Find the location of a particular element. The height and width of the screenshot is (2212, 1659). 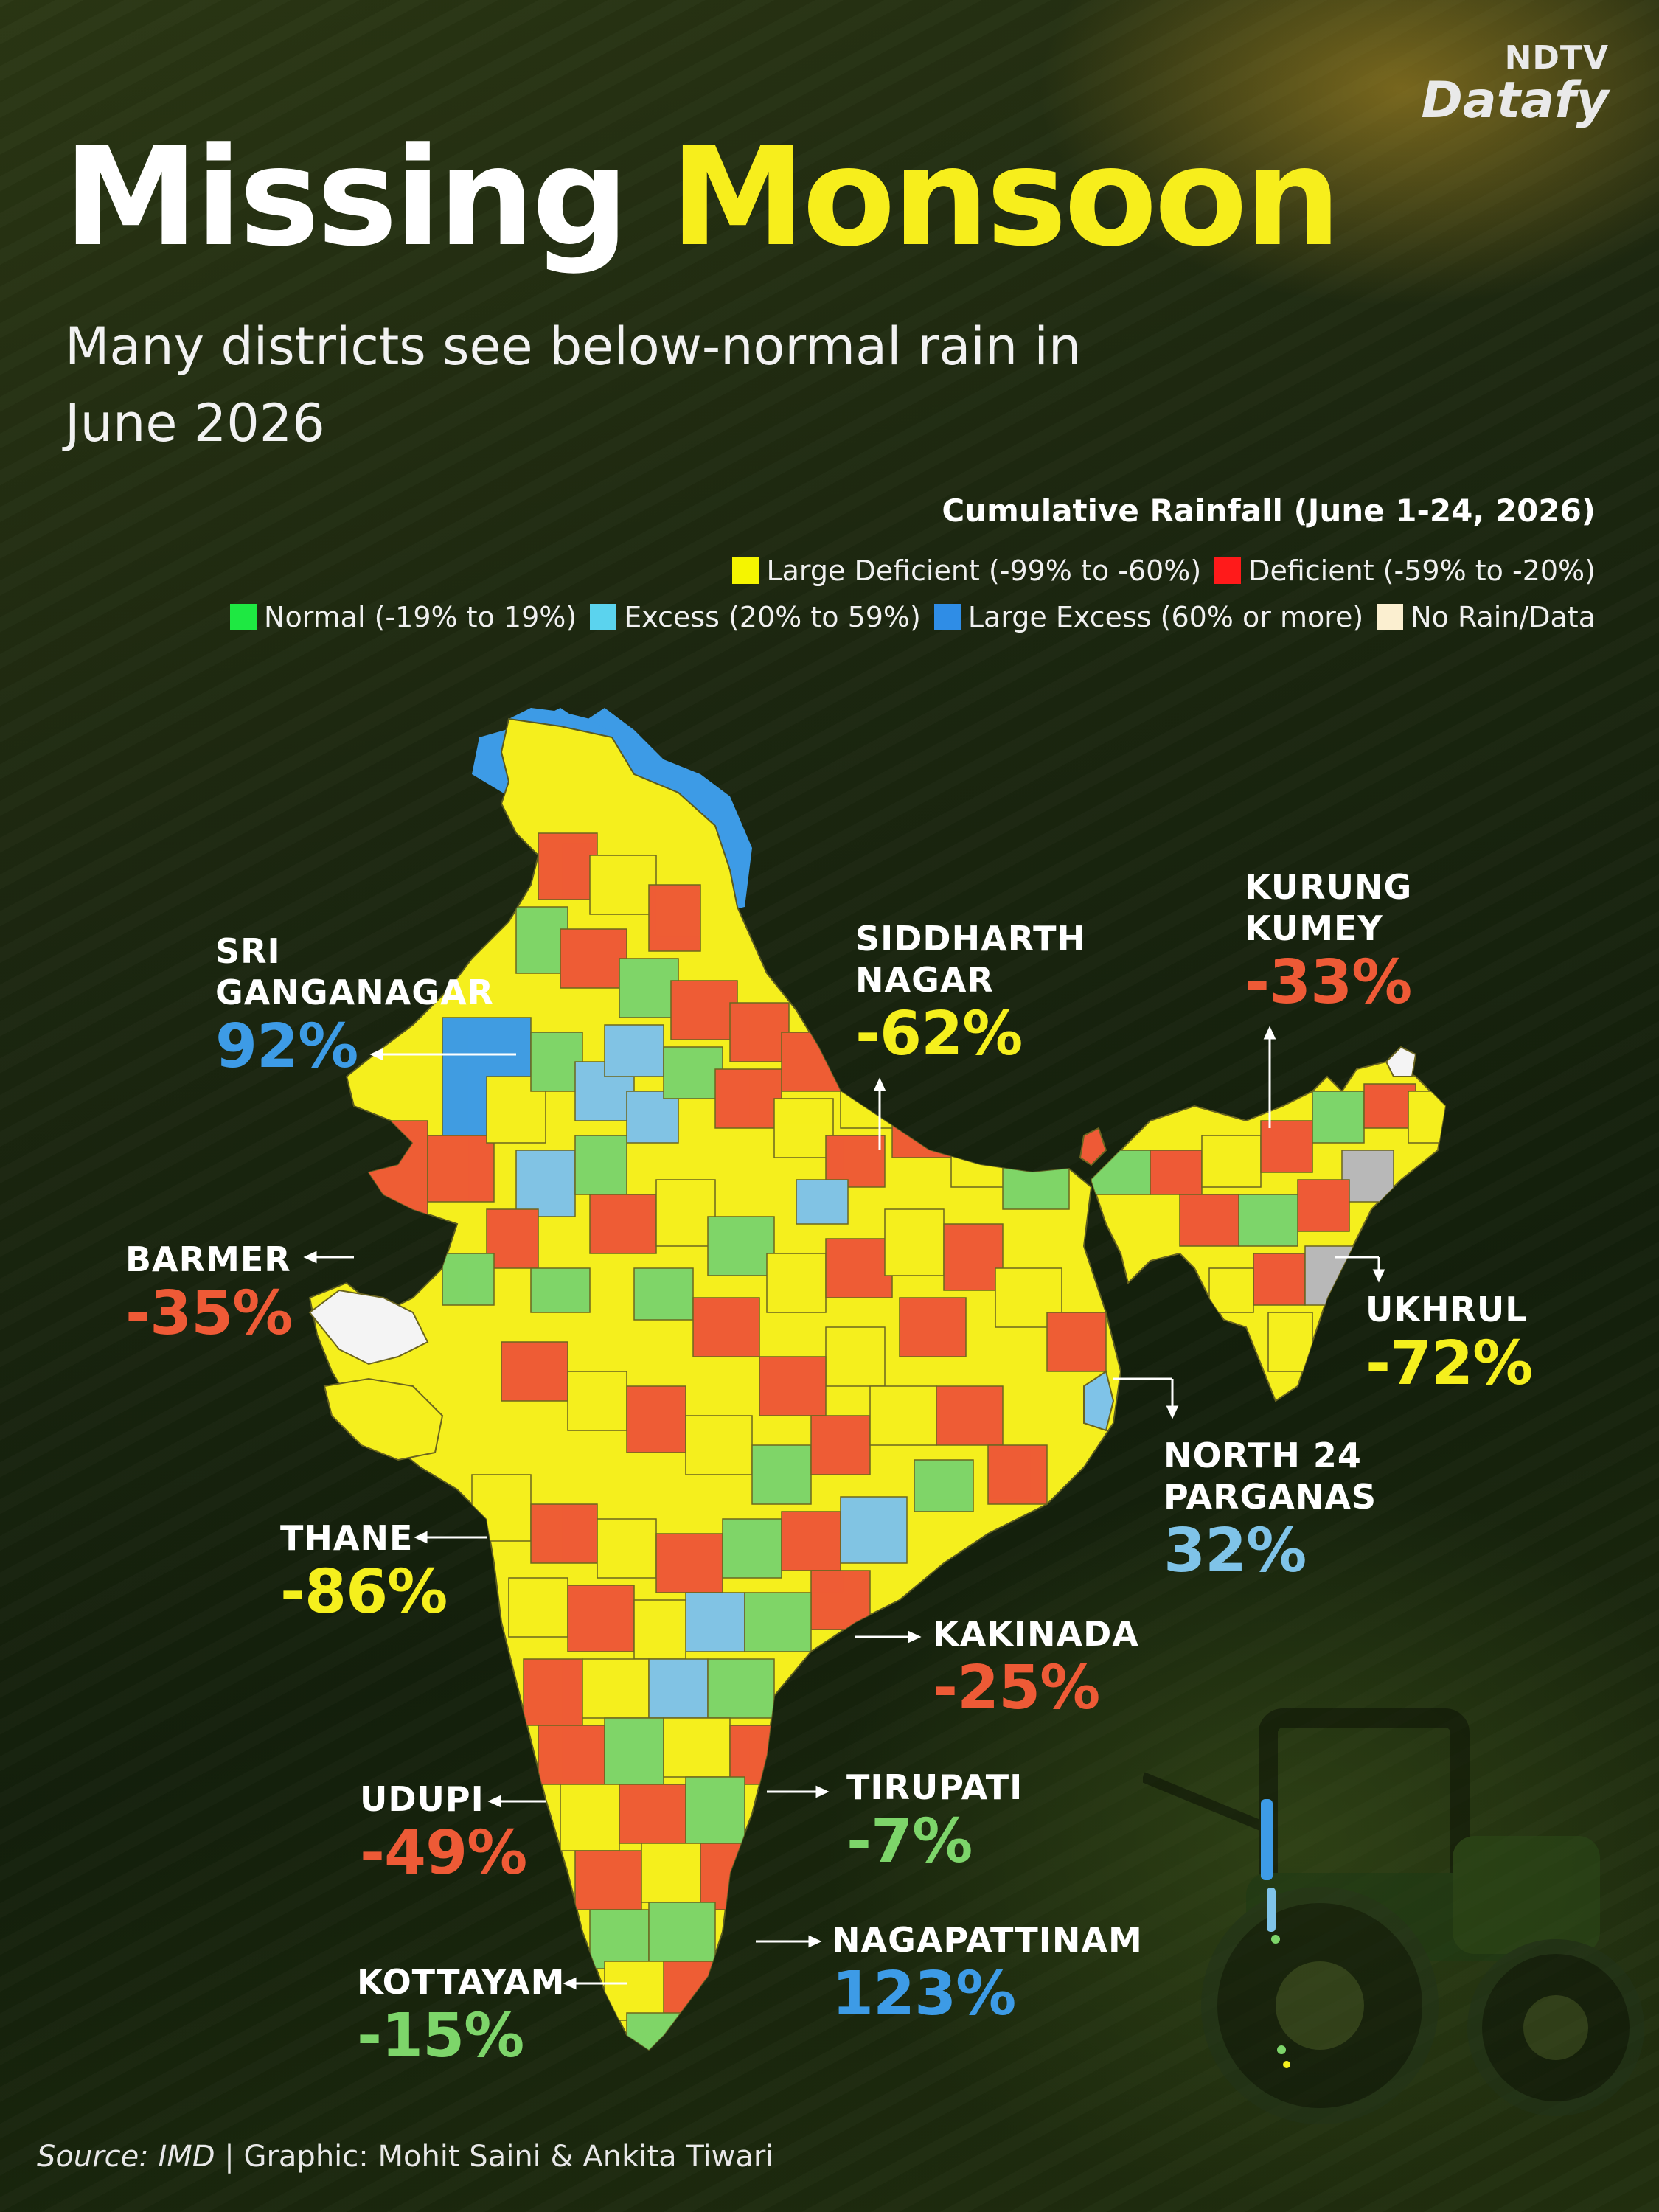

district-name: SRI GANGANAGAR is located at coordinates (355, 971).